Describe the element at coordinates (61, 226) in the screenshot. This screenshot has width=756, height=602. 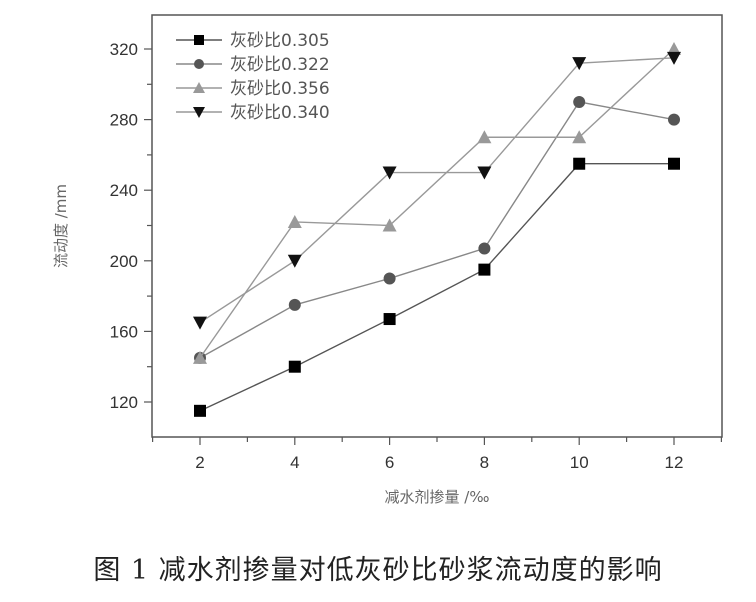
I see `y-axis-title: 流动度 /mm` at that location.